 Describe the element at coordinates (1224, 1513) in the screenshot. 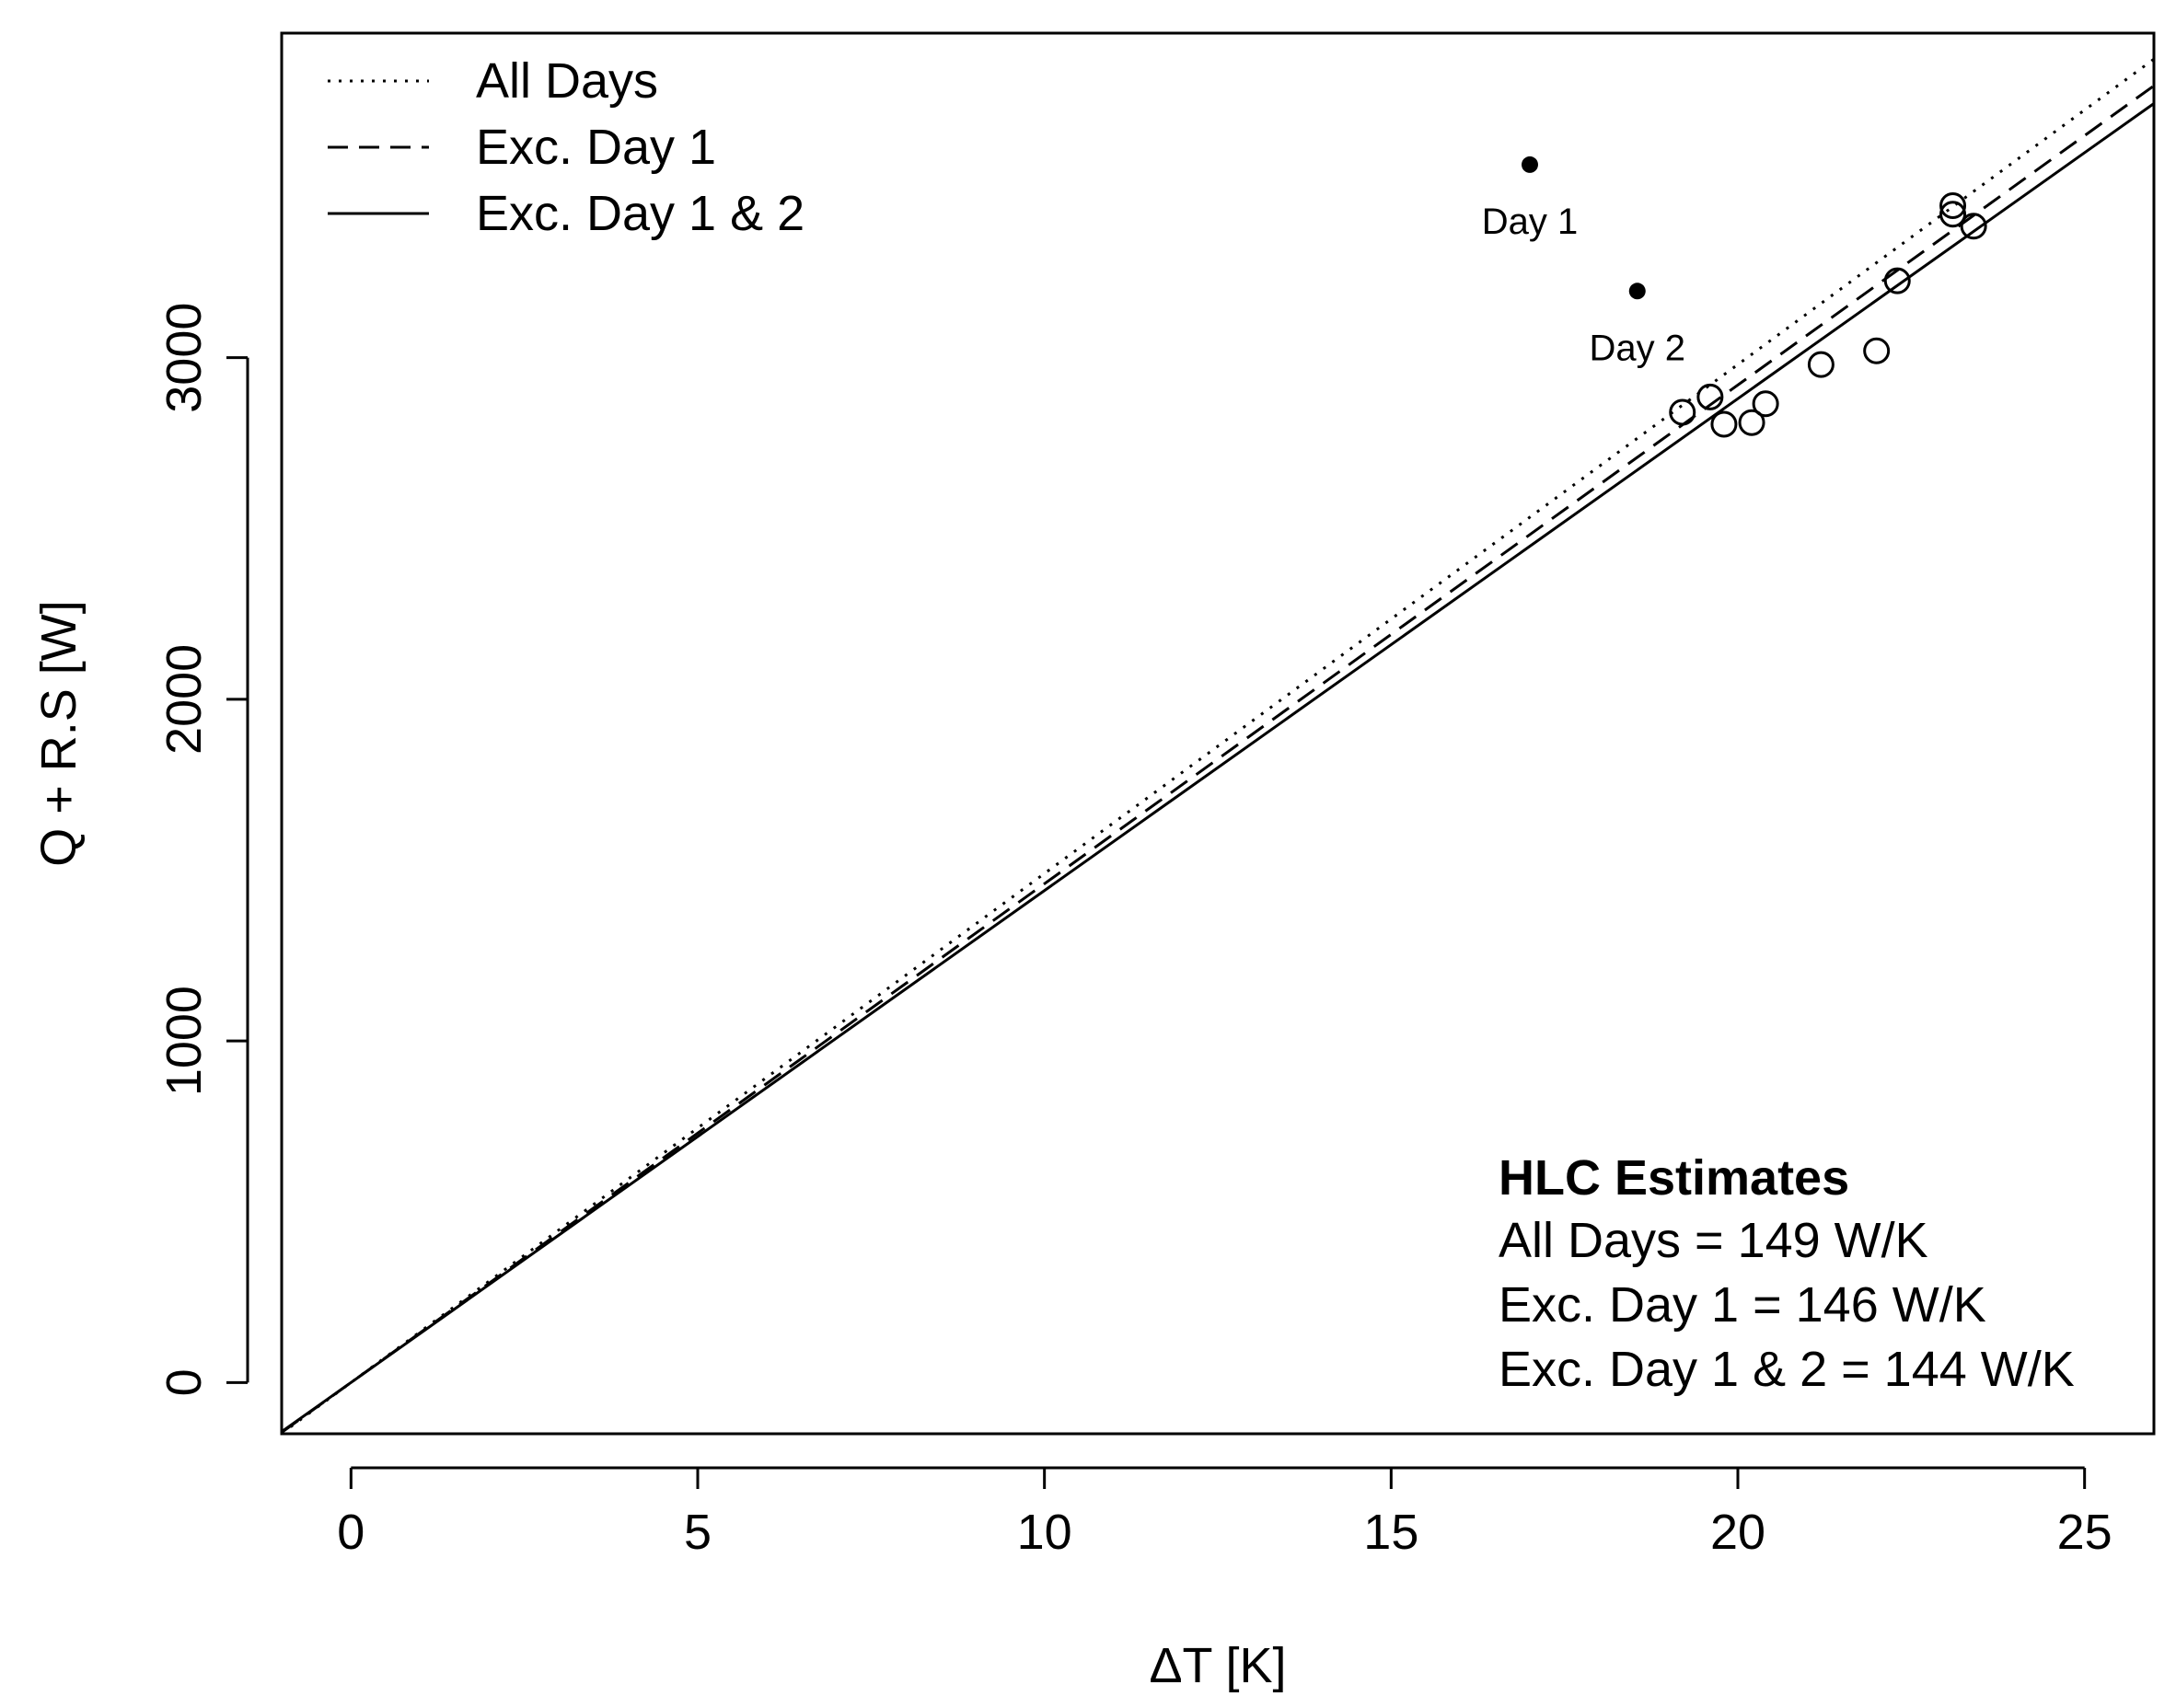

I see `x-axis: 0 5 10 15 20 25` at that location.